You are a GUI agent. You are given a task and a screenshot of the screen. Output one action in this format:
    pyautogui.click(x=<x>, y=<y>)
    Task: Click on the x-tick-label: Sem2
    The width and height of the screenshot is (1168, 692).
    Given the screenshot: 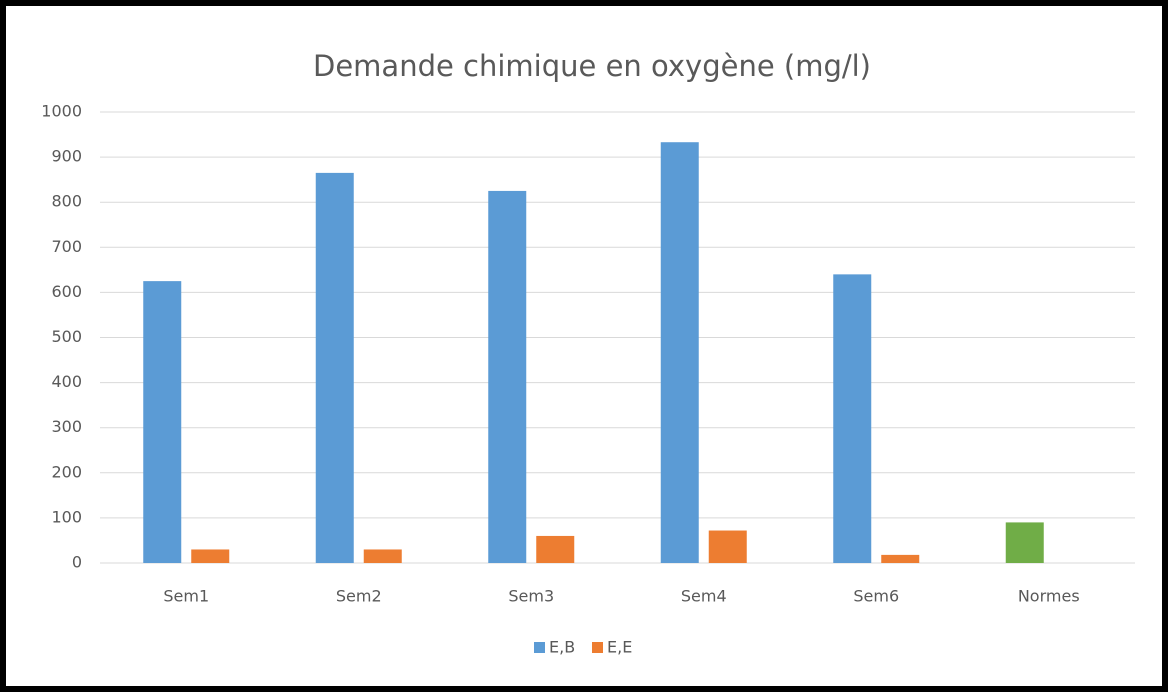 What is the action you would take?
    pyautogui.click(x=359, y=596)
    